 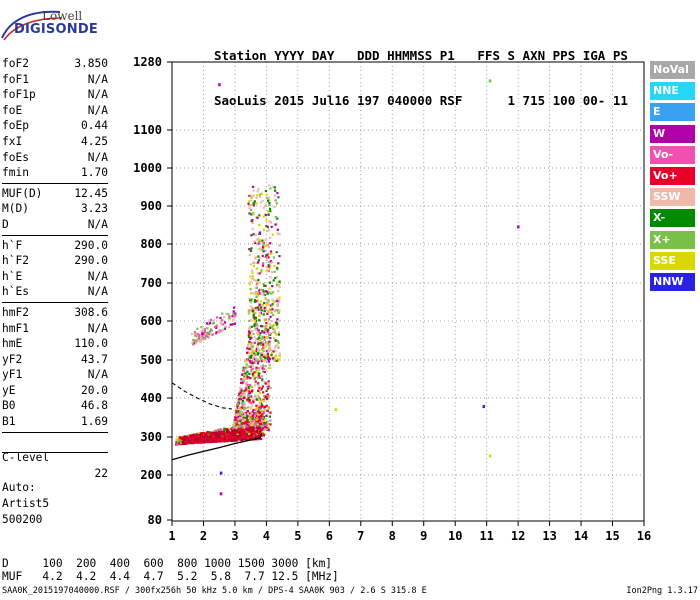 What do you see at coordinates (55, 360) in the screenshot?
I see `param-row: yF2 43.7` at bounding box center [55, 360].